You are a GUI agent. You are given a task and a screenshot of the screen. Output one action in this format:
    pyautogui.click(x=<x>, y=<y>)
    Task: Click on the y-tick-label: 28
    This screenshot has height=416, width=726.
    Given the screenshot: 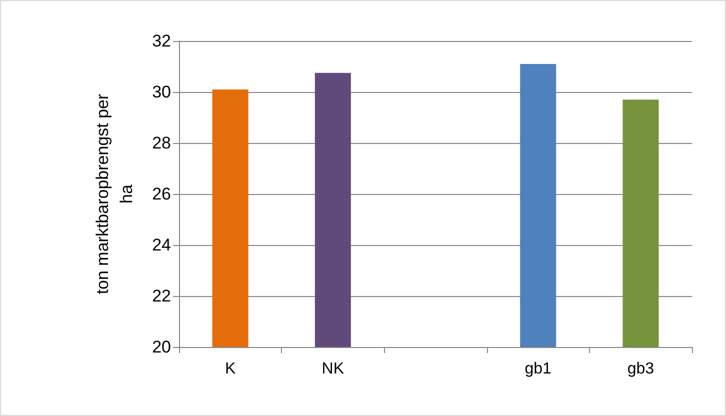 What is the action you would take?
    pyautogui.click(x=161, y=143)
    